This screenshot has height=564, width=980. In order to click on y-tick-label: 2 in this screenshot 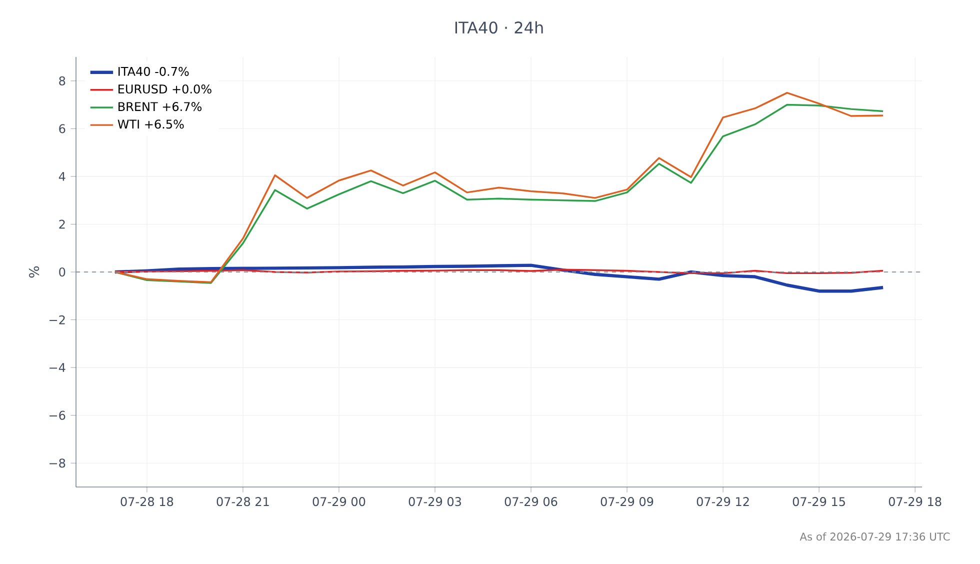, I will do `click(62, 224)`.